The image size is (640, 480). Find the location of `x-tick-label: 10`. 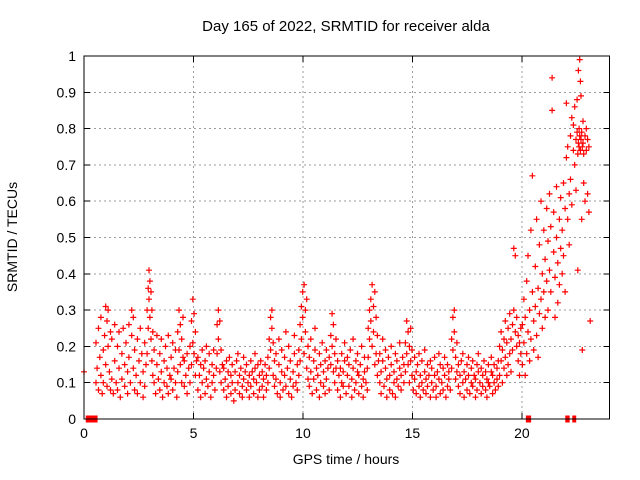

x-tick-label: 10 is located at coordinates (303, 433).